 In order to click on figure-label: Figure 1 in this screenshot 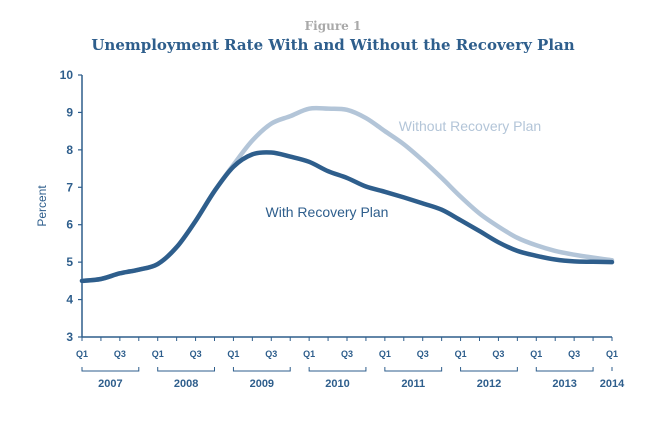, I will do `click(333, 26)`.